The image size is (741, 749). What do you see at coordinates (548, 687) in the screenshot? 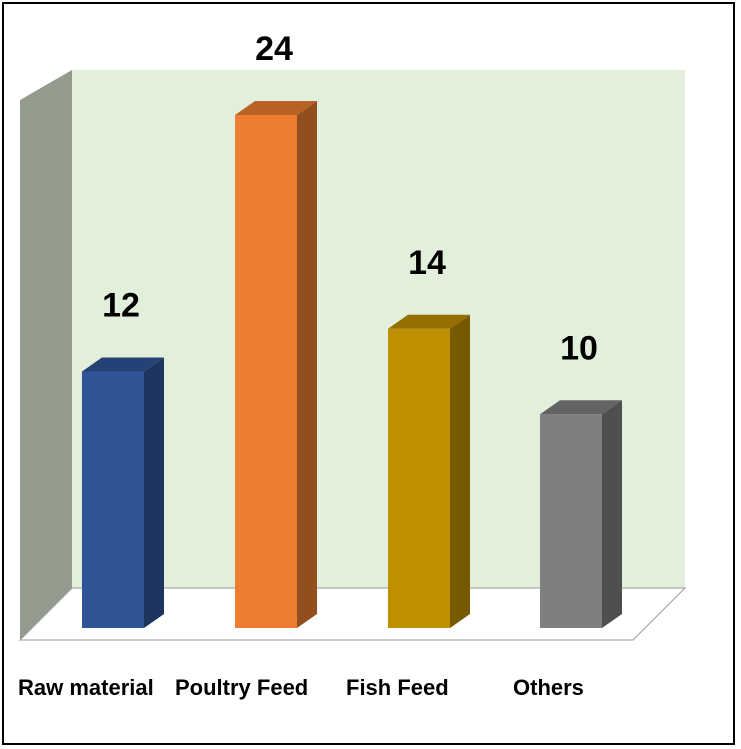
I see `category-label-4: Others` at bounding box center [548, 687].